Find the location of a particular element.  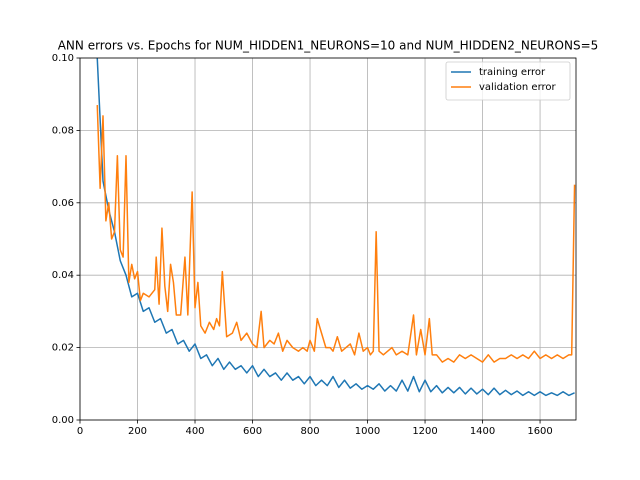

y-tick-label: 0.02 is located at coordinates (63, 348).